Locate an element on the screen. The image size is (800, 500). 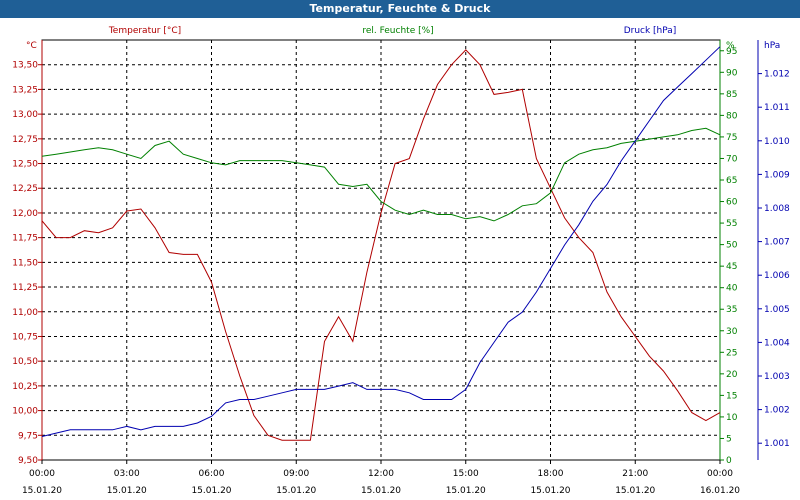
humidity-tick-label: 10 is located at coordinates (732, 418).